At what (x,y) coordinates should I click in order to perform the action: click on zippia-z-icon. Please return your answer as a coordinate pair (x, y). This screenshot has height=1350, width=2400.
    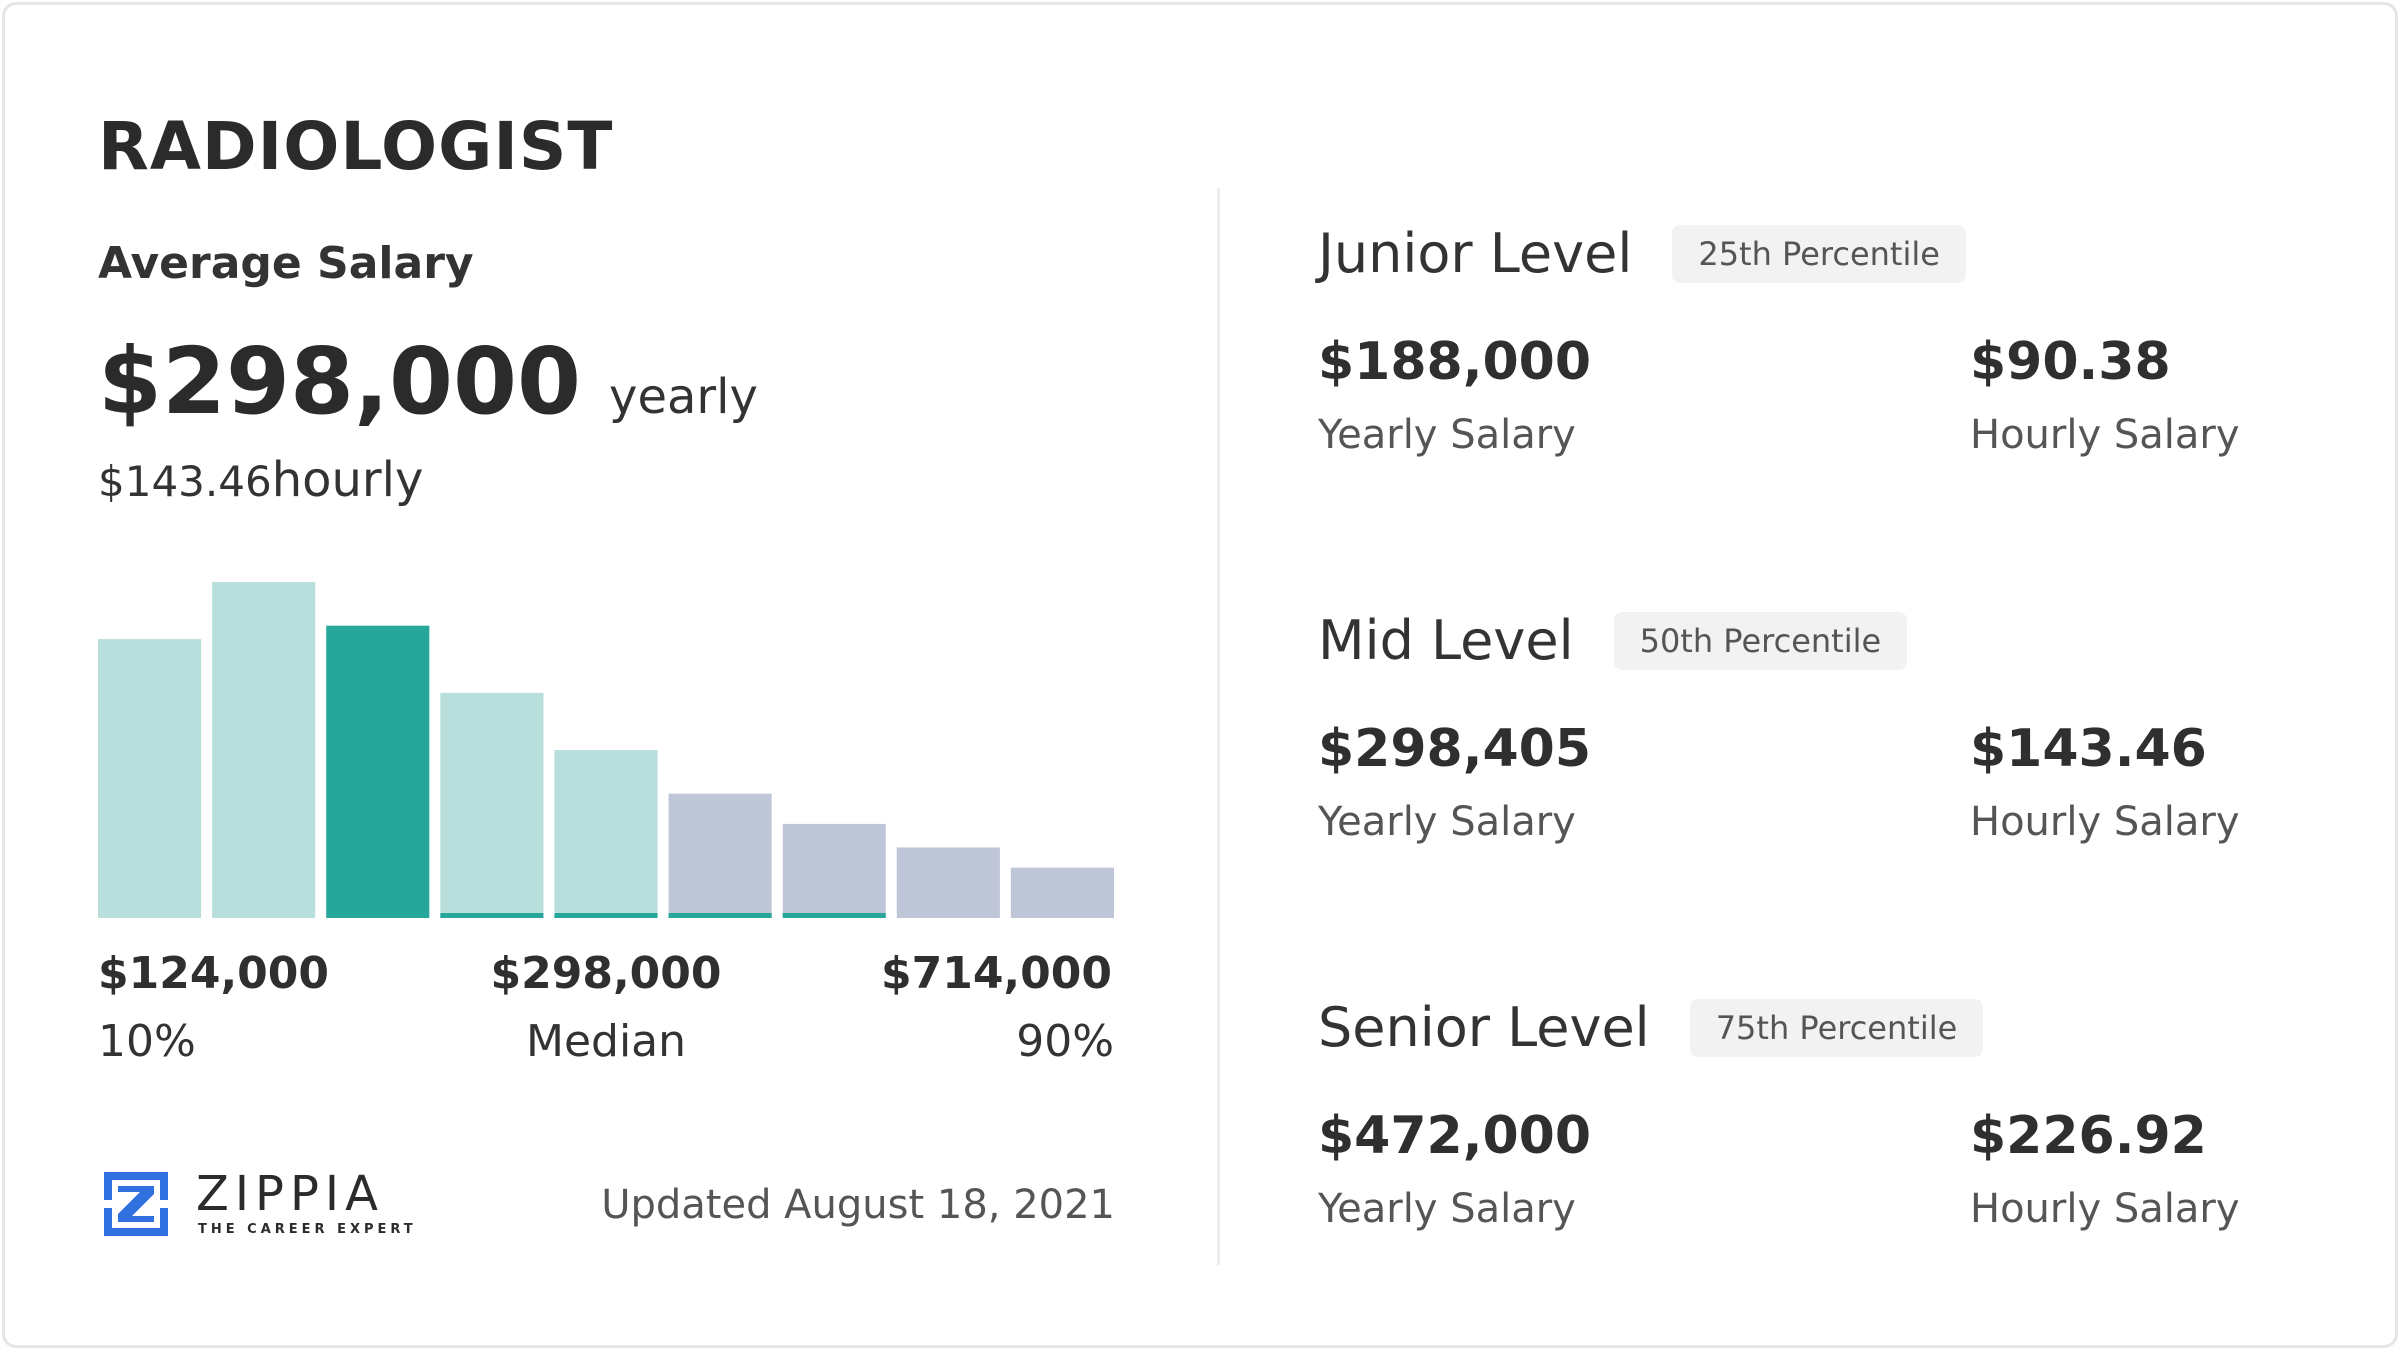
    Looking at the image, I should click on (136, 1204).